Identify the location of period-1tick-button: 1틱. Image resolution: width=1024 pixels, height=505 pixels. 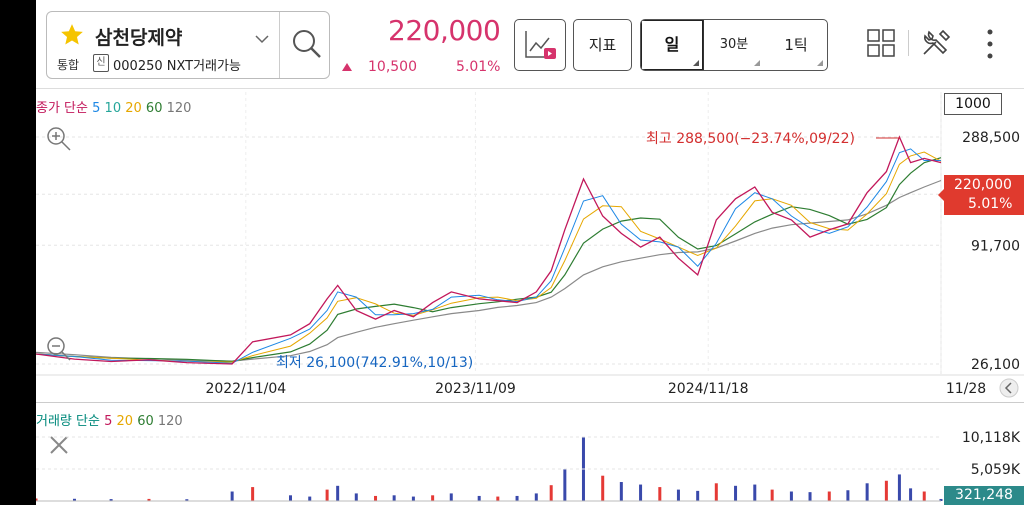
(796, 45).